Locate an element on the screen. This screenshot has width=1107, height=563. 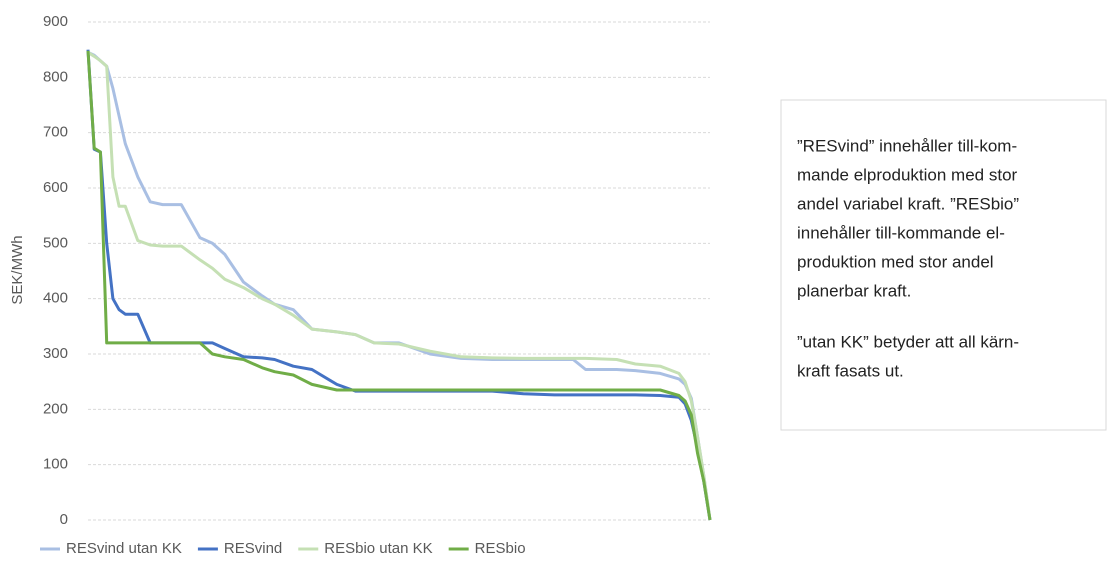
note-line: ”RESvind” innehåller till-kom- is located at coordinates (907, 145).